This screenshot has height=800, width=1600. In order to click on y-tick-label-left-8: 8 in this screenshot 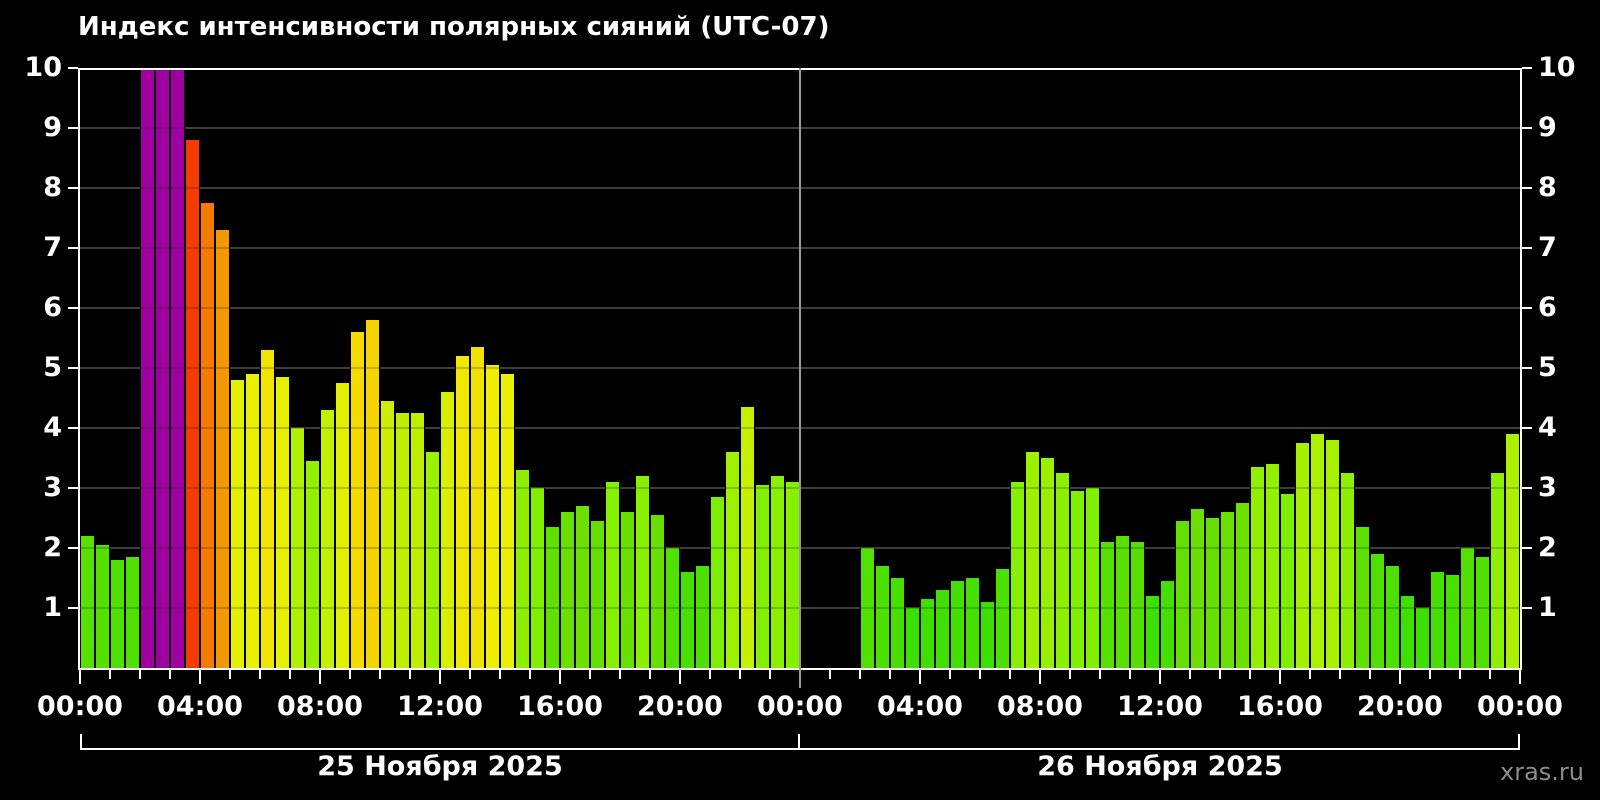, I will do `click(52, 187)`.